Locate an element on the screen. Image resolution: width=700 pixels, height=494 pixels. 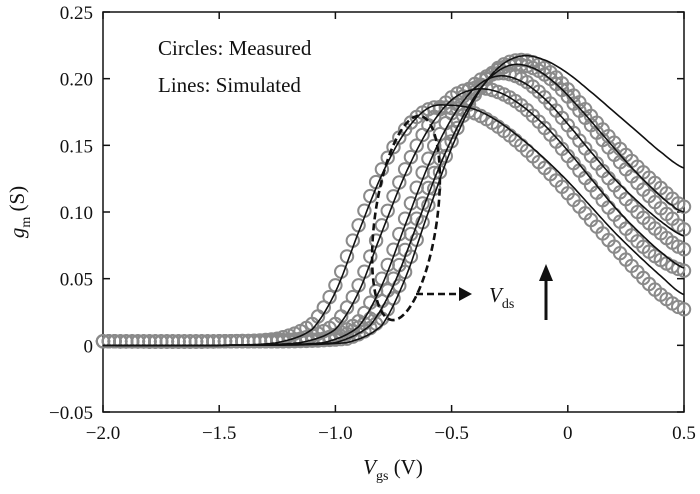
y-tick-label: 0.15 is located at coordinates (76, 146).